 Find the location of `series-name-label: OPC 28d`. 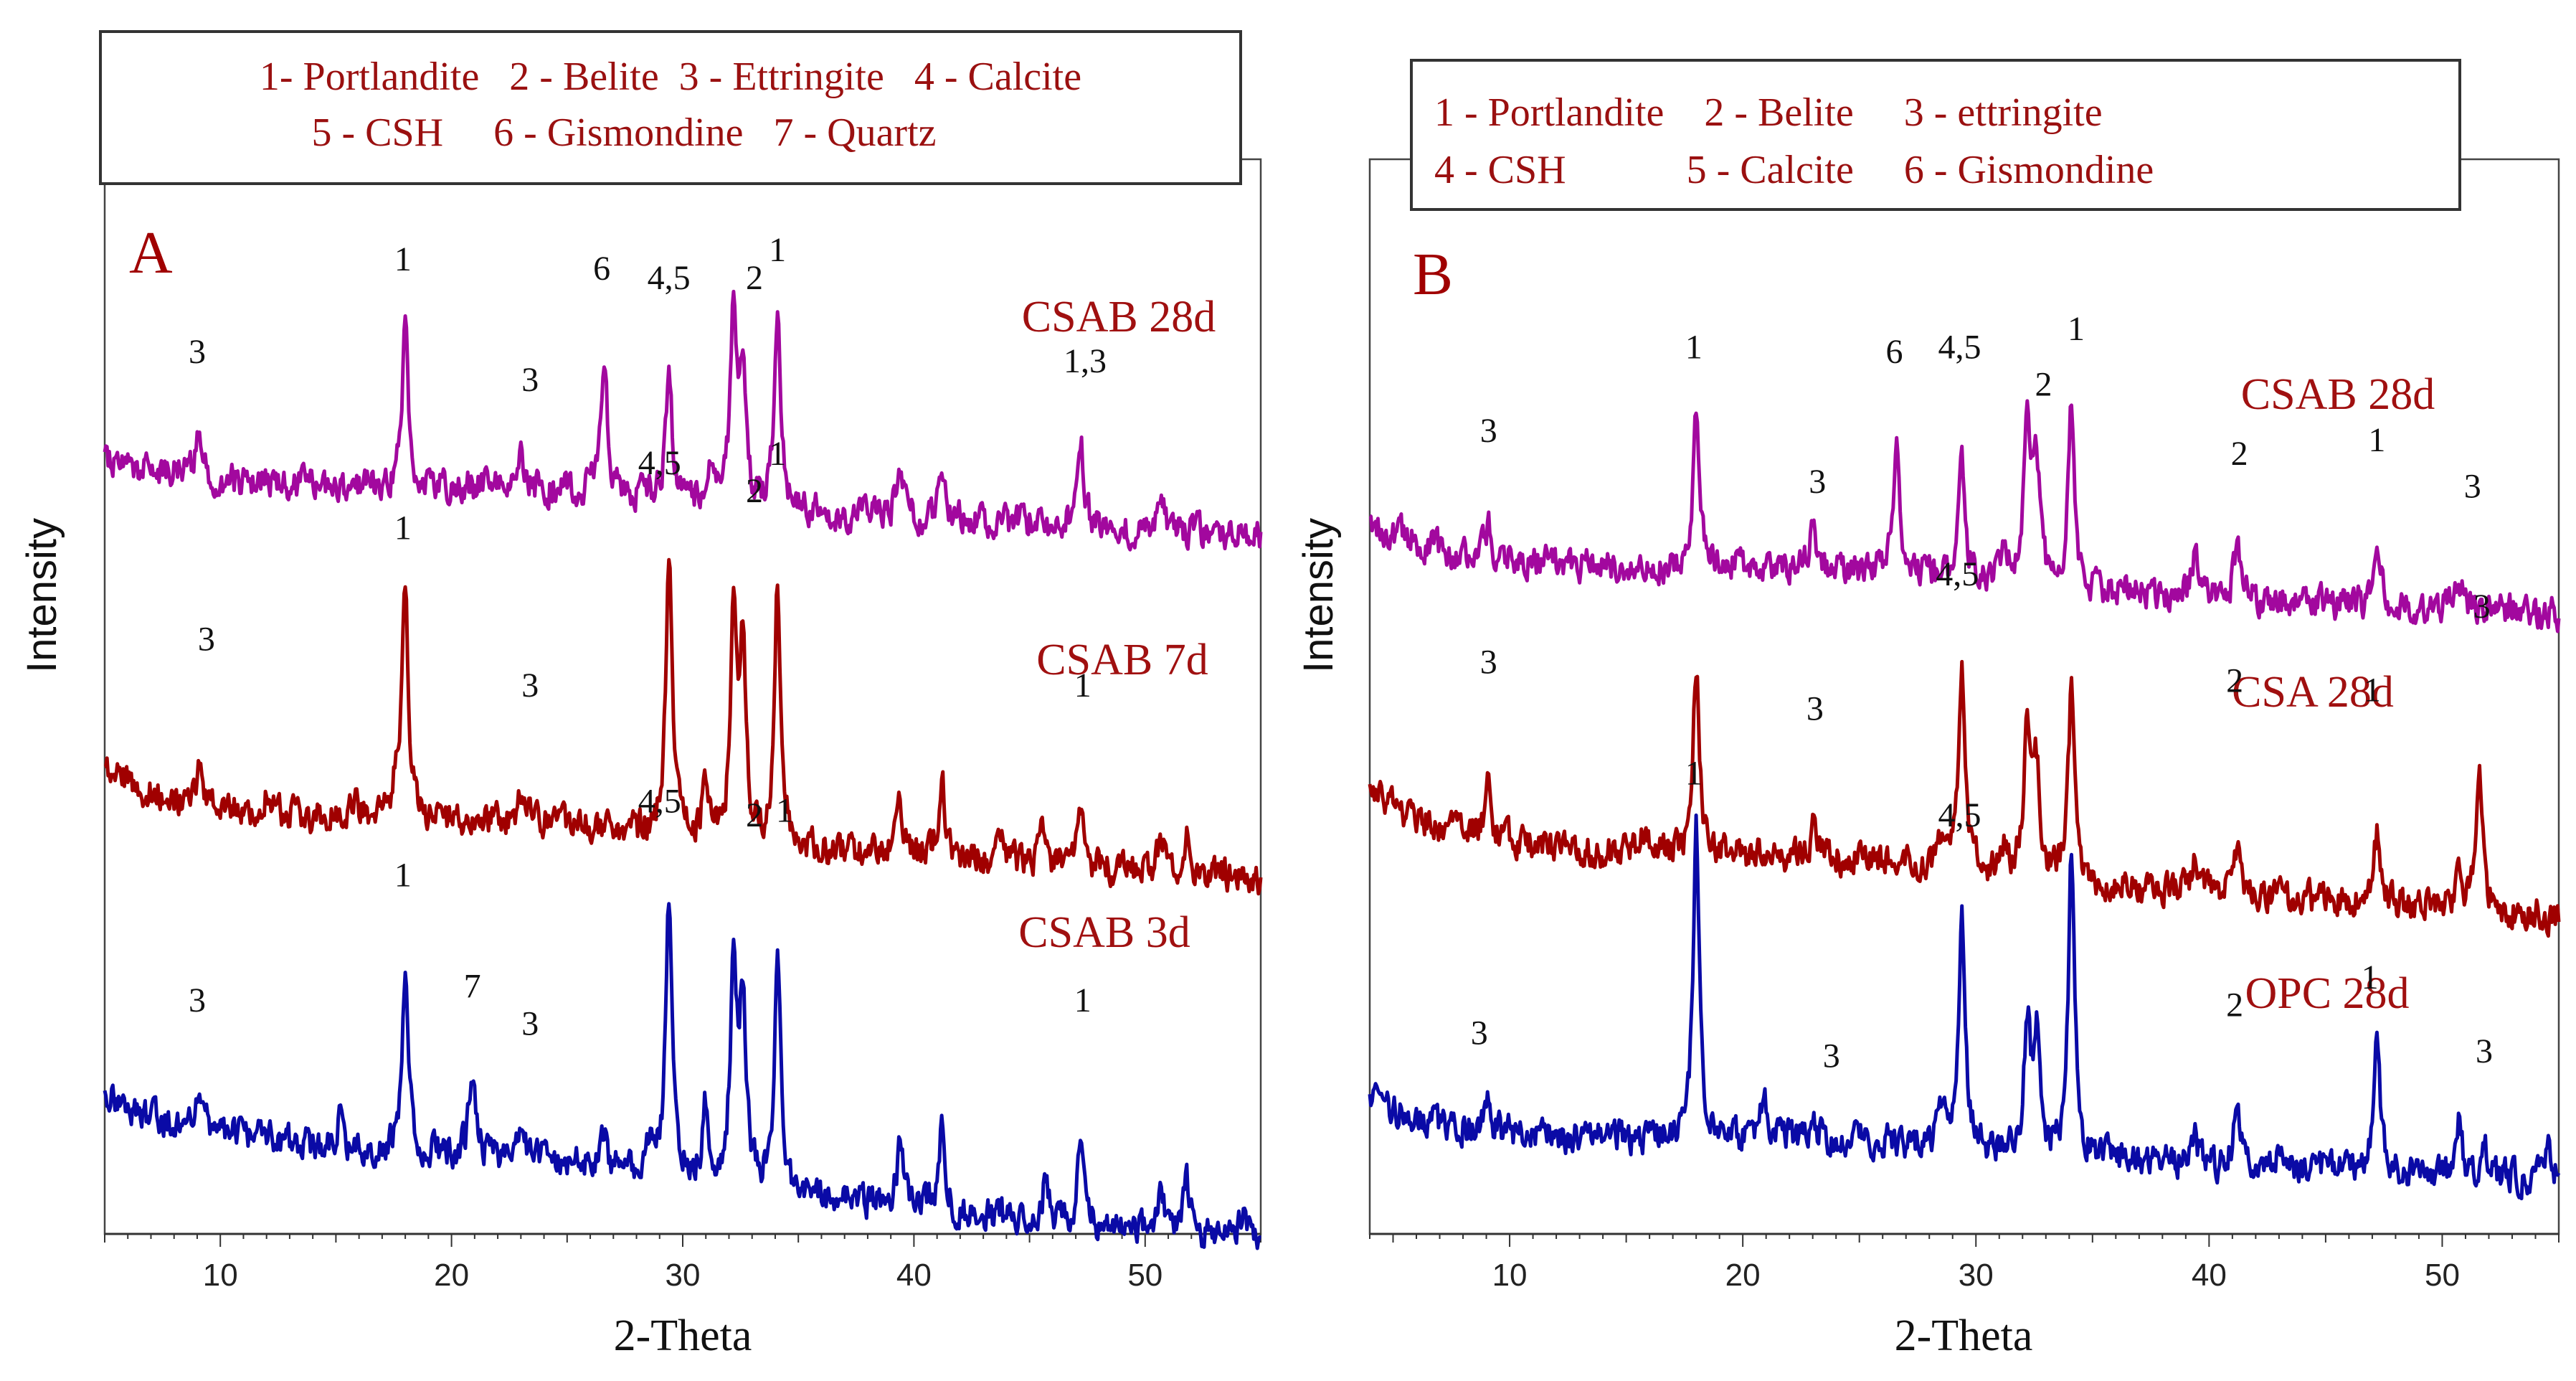

series-name-label: OPC 28d is located at coordinates (2327, 993).